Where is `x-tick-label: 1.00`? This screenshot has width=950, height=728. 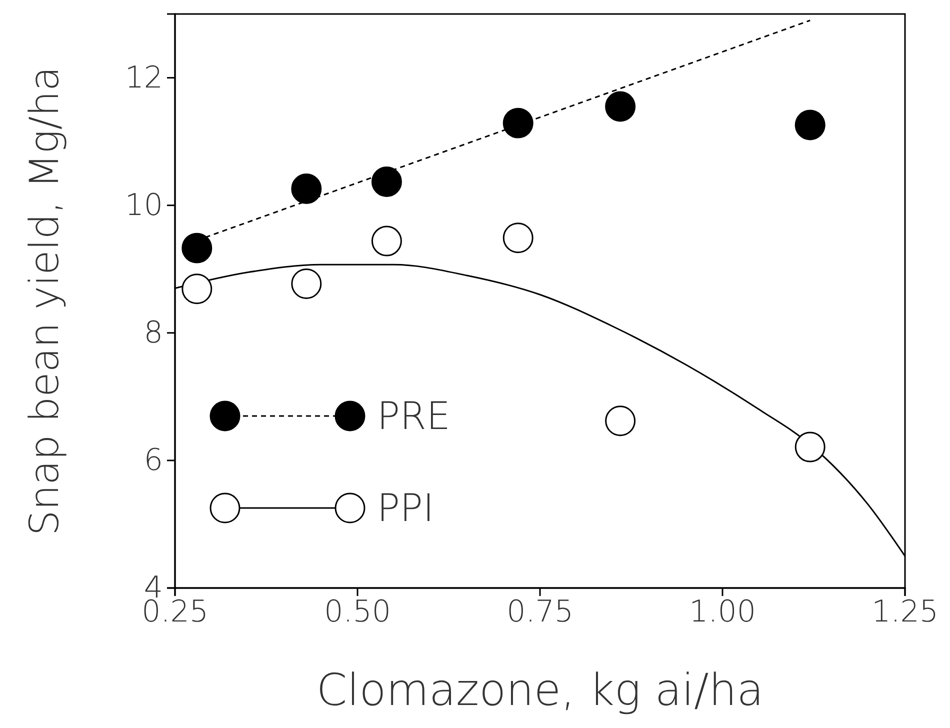
x-tick-label: 1.00 is located at coordinates (722, 612).